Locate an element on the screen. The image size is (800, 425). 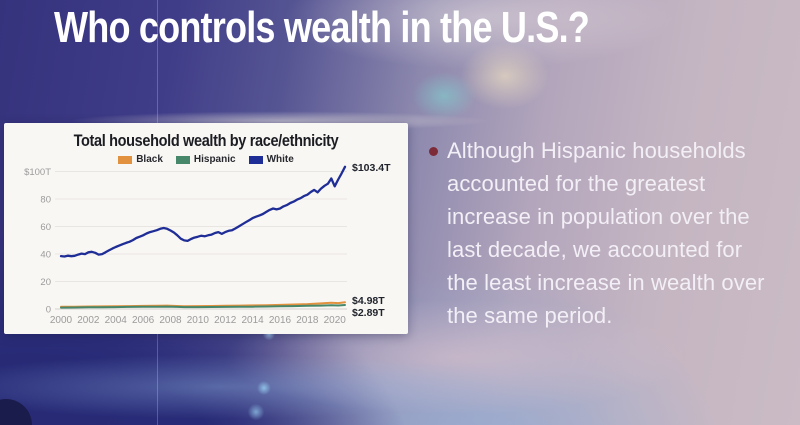
x-axis-tick-label: 2002 is located at coordinates (88, 320).